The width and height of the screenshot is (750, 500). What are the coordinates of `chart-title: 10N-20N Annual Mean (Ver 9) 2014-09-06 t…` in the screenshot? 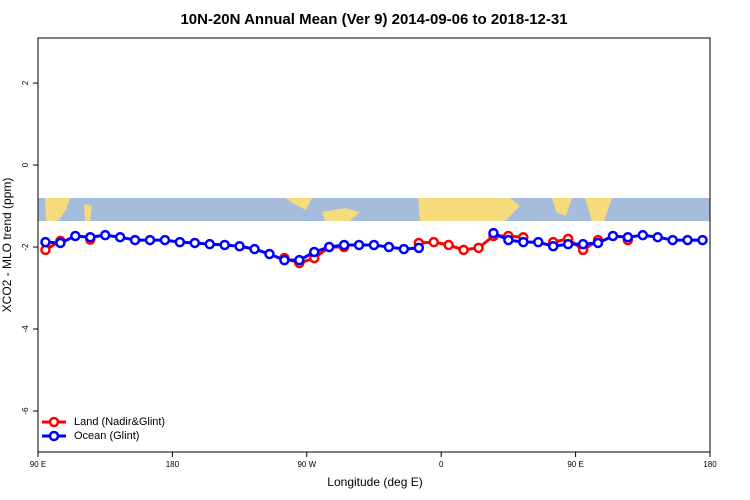 It's located at (373, 19).